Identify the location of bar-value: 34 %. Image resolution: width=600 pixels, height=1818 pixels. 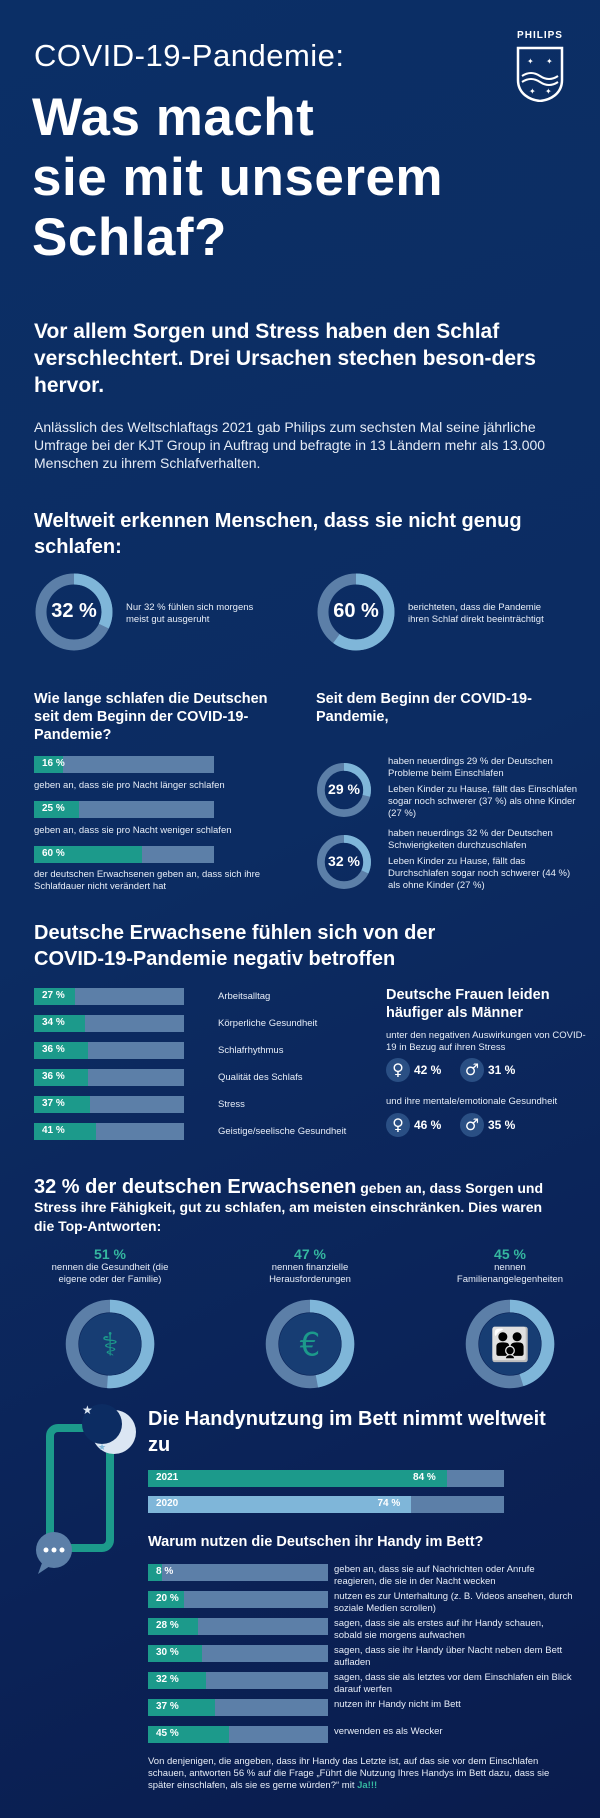
(53, 1022).